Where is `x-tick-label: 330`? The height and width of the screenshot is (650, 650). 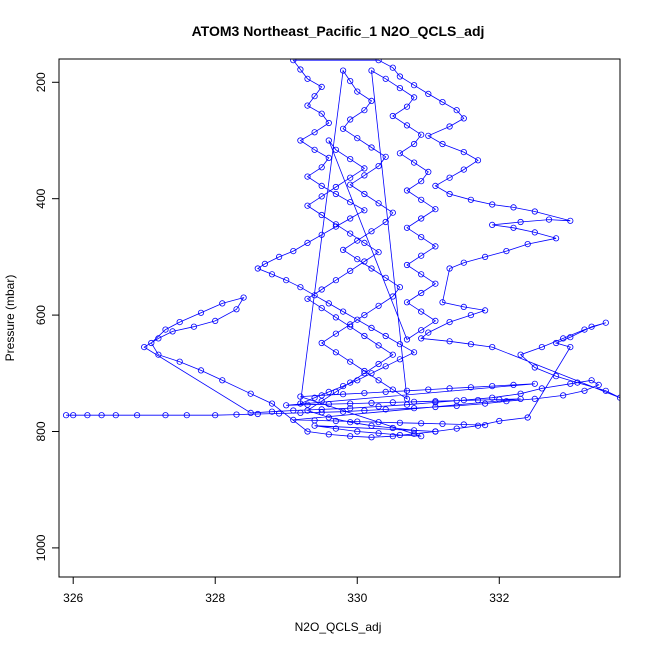 x-tick-label: 330 is located at coordinates (357, 598).